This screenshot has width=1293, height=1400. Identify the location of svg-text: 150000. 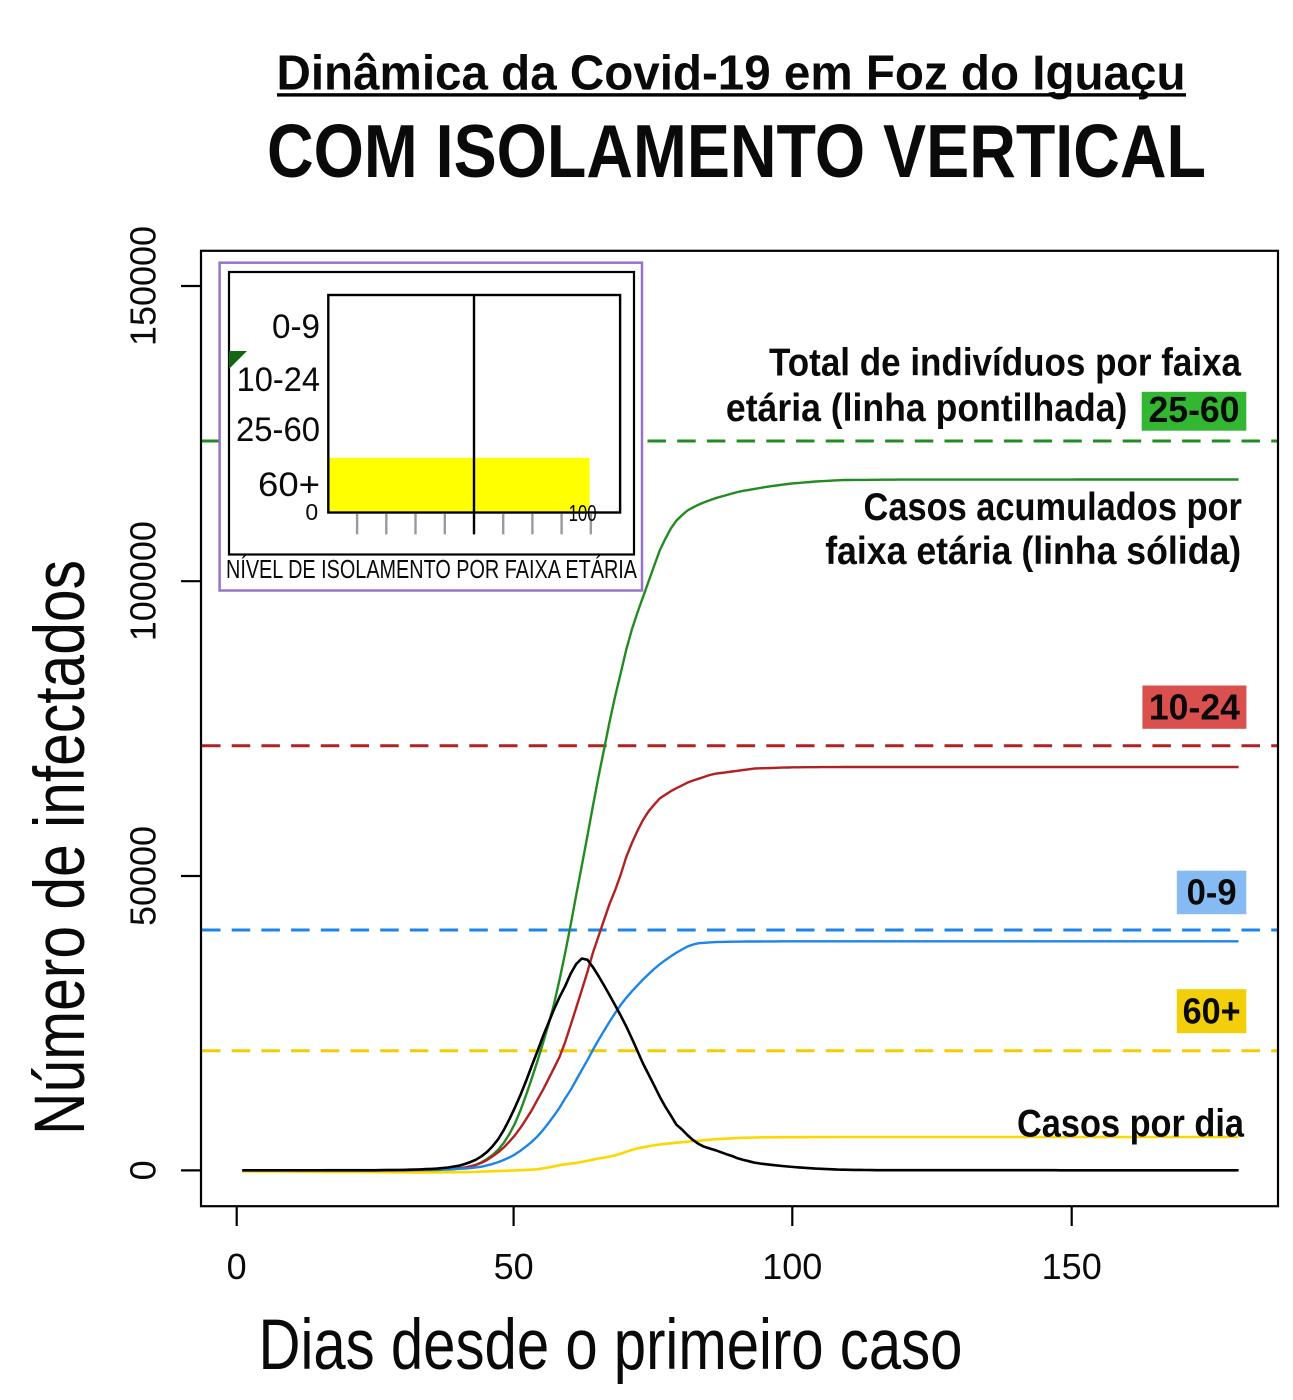
(143, 286).